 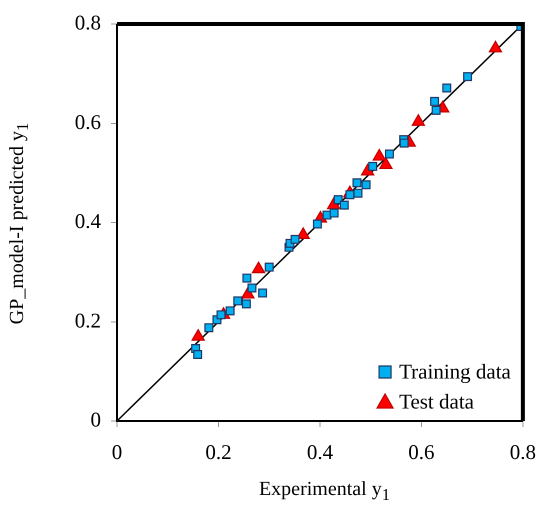 What do you see at coordinates (117, 452) in the screenshot?
I see `x-tick-label: 0` at bounding box center [117, 452].